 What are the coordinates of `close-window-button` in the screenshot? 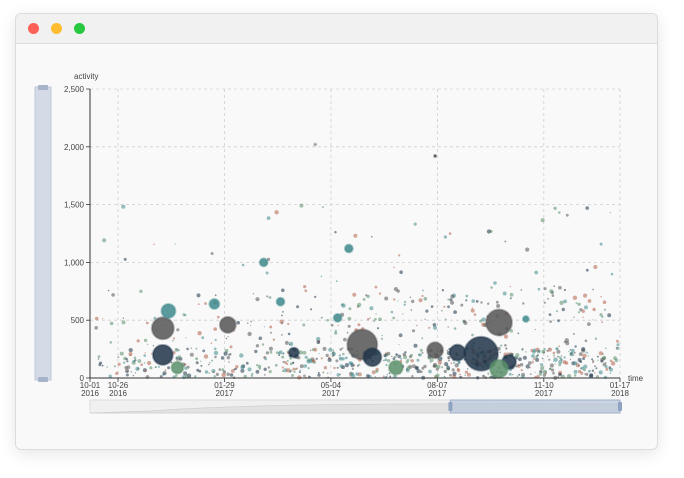 It's located at (33, 28).